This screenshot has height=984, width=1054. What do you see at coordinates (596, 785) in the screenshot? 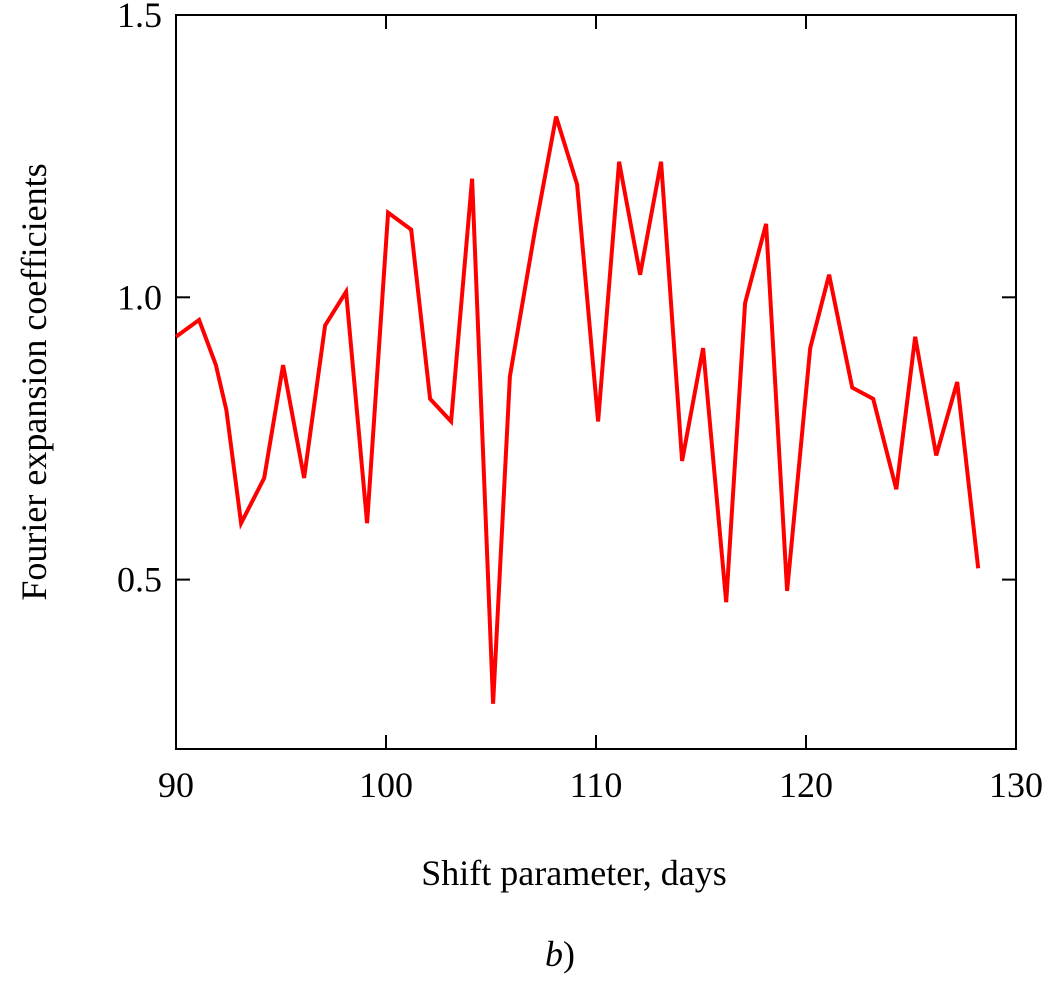
I see `x-tick-label: 110` at bounding box center [596, 785].